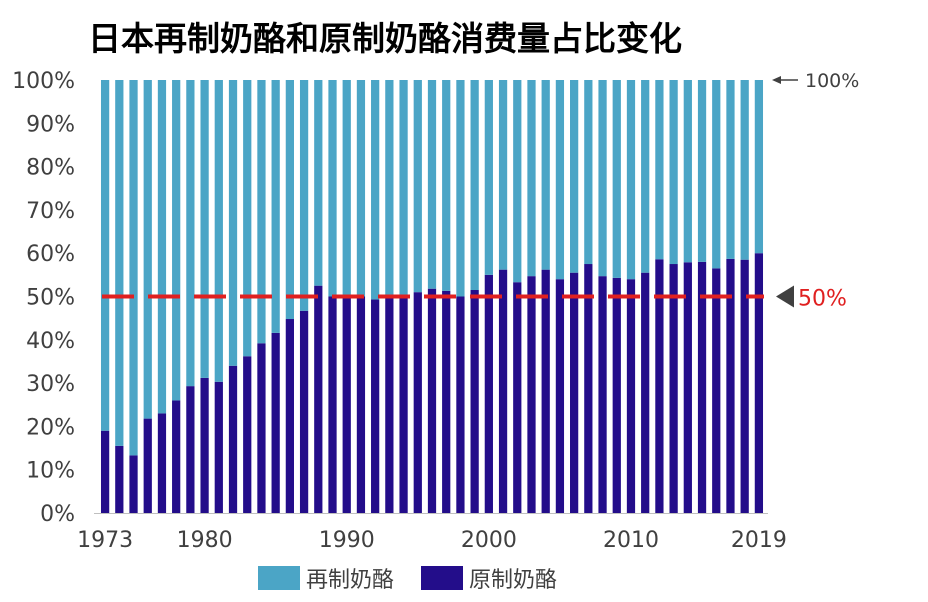 This screenshot has height=602, width=928. What do you see at coordinates (659, 386) in the screenshot?
I see `bar-natural-2012` at bounding box center [659, 386].